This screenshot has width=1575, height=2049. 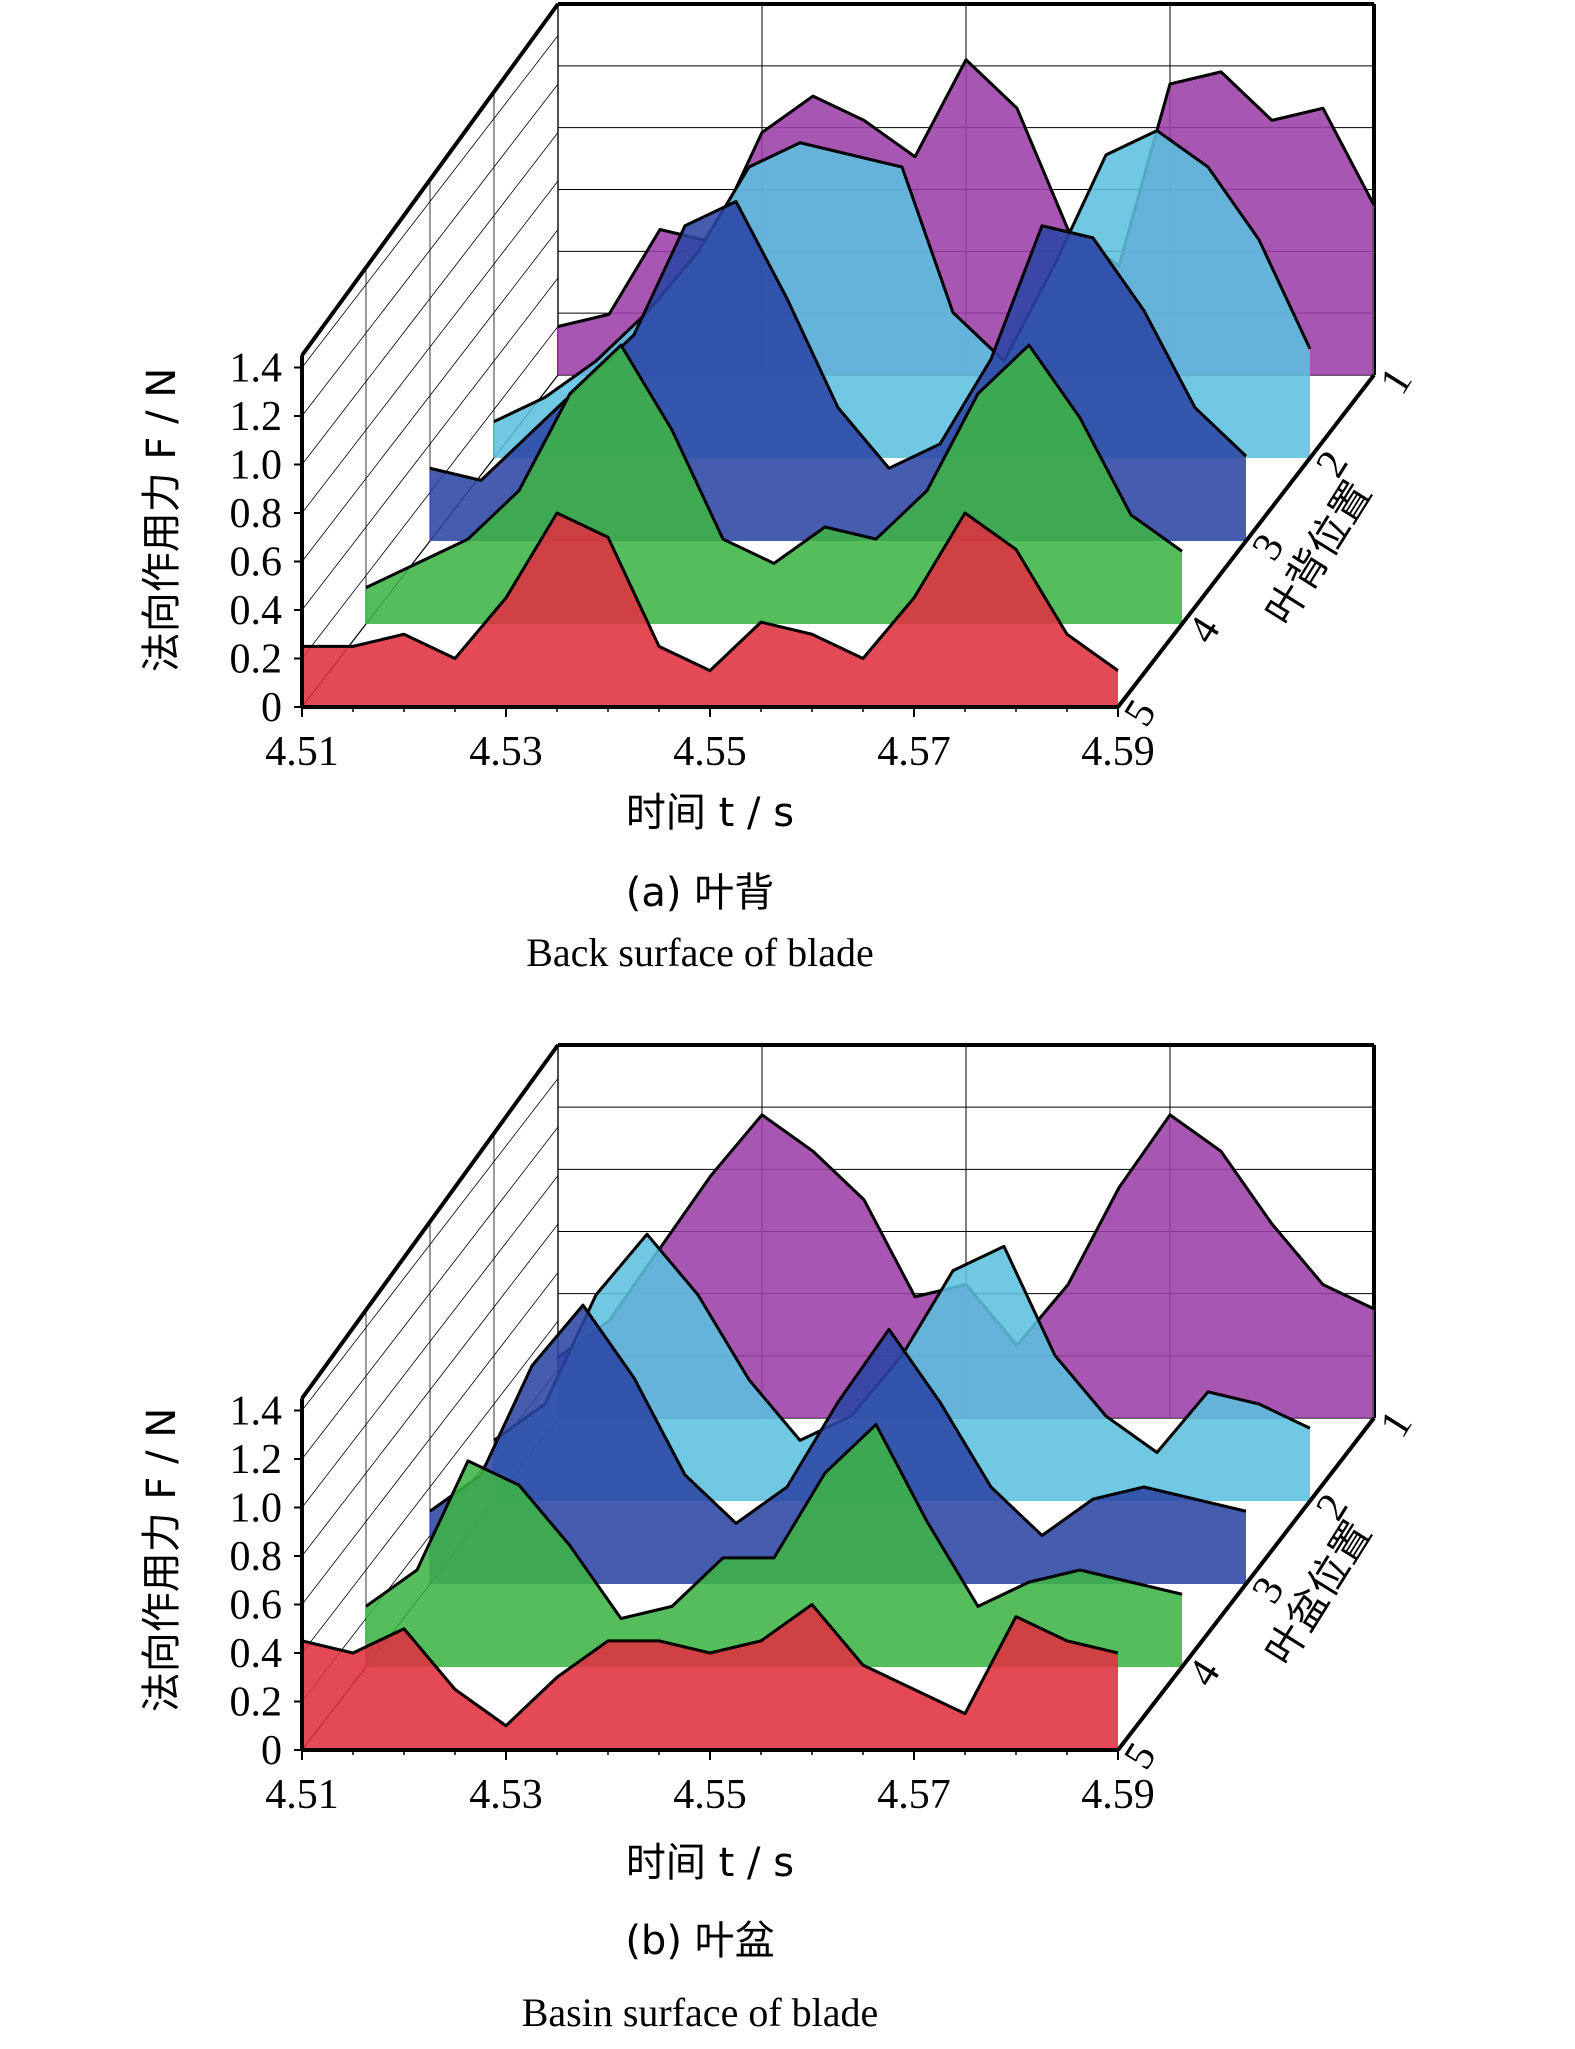 I want to click on caption-en: Back surface of blade, so click(x=700, y=952).